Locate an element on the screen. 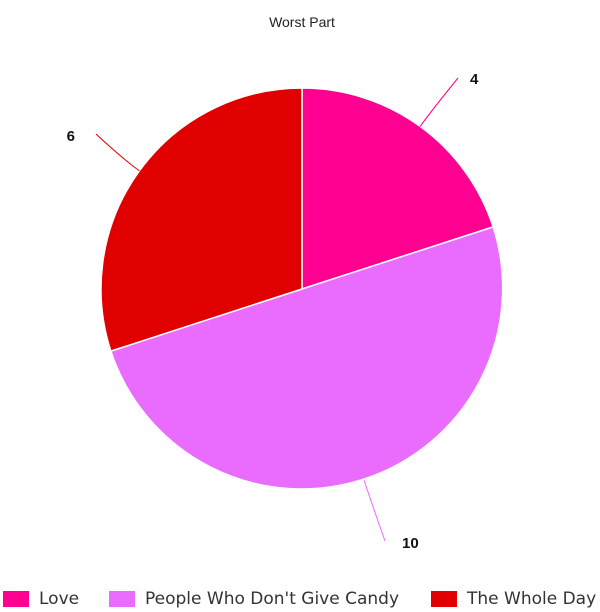 The image size is (600, 612). legend-item-love: Love is located at coordinates (41, 599).